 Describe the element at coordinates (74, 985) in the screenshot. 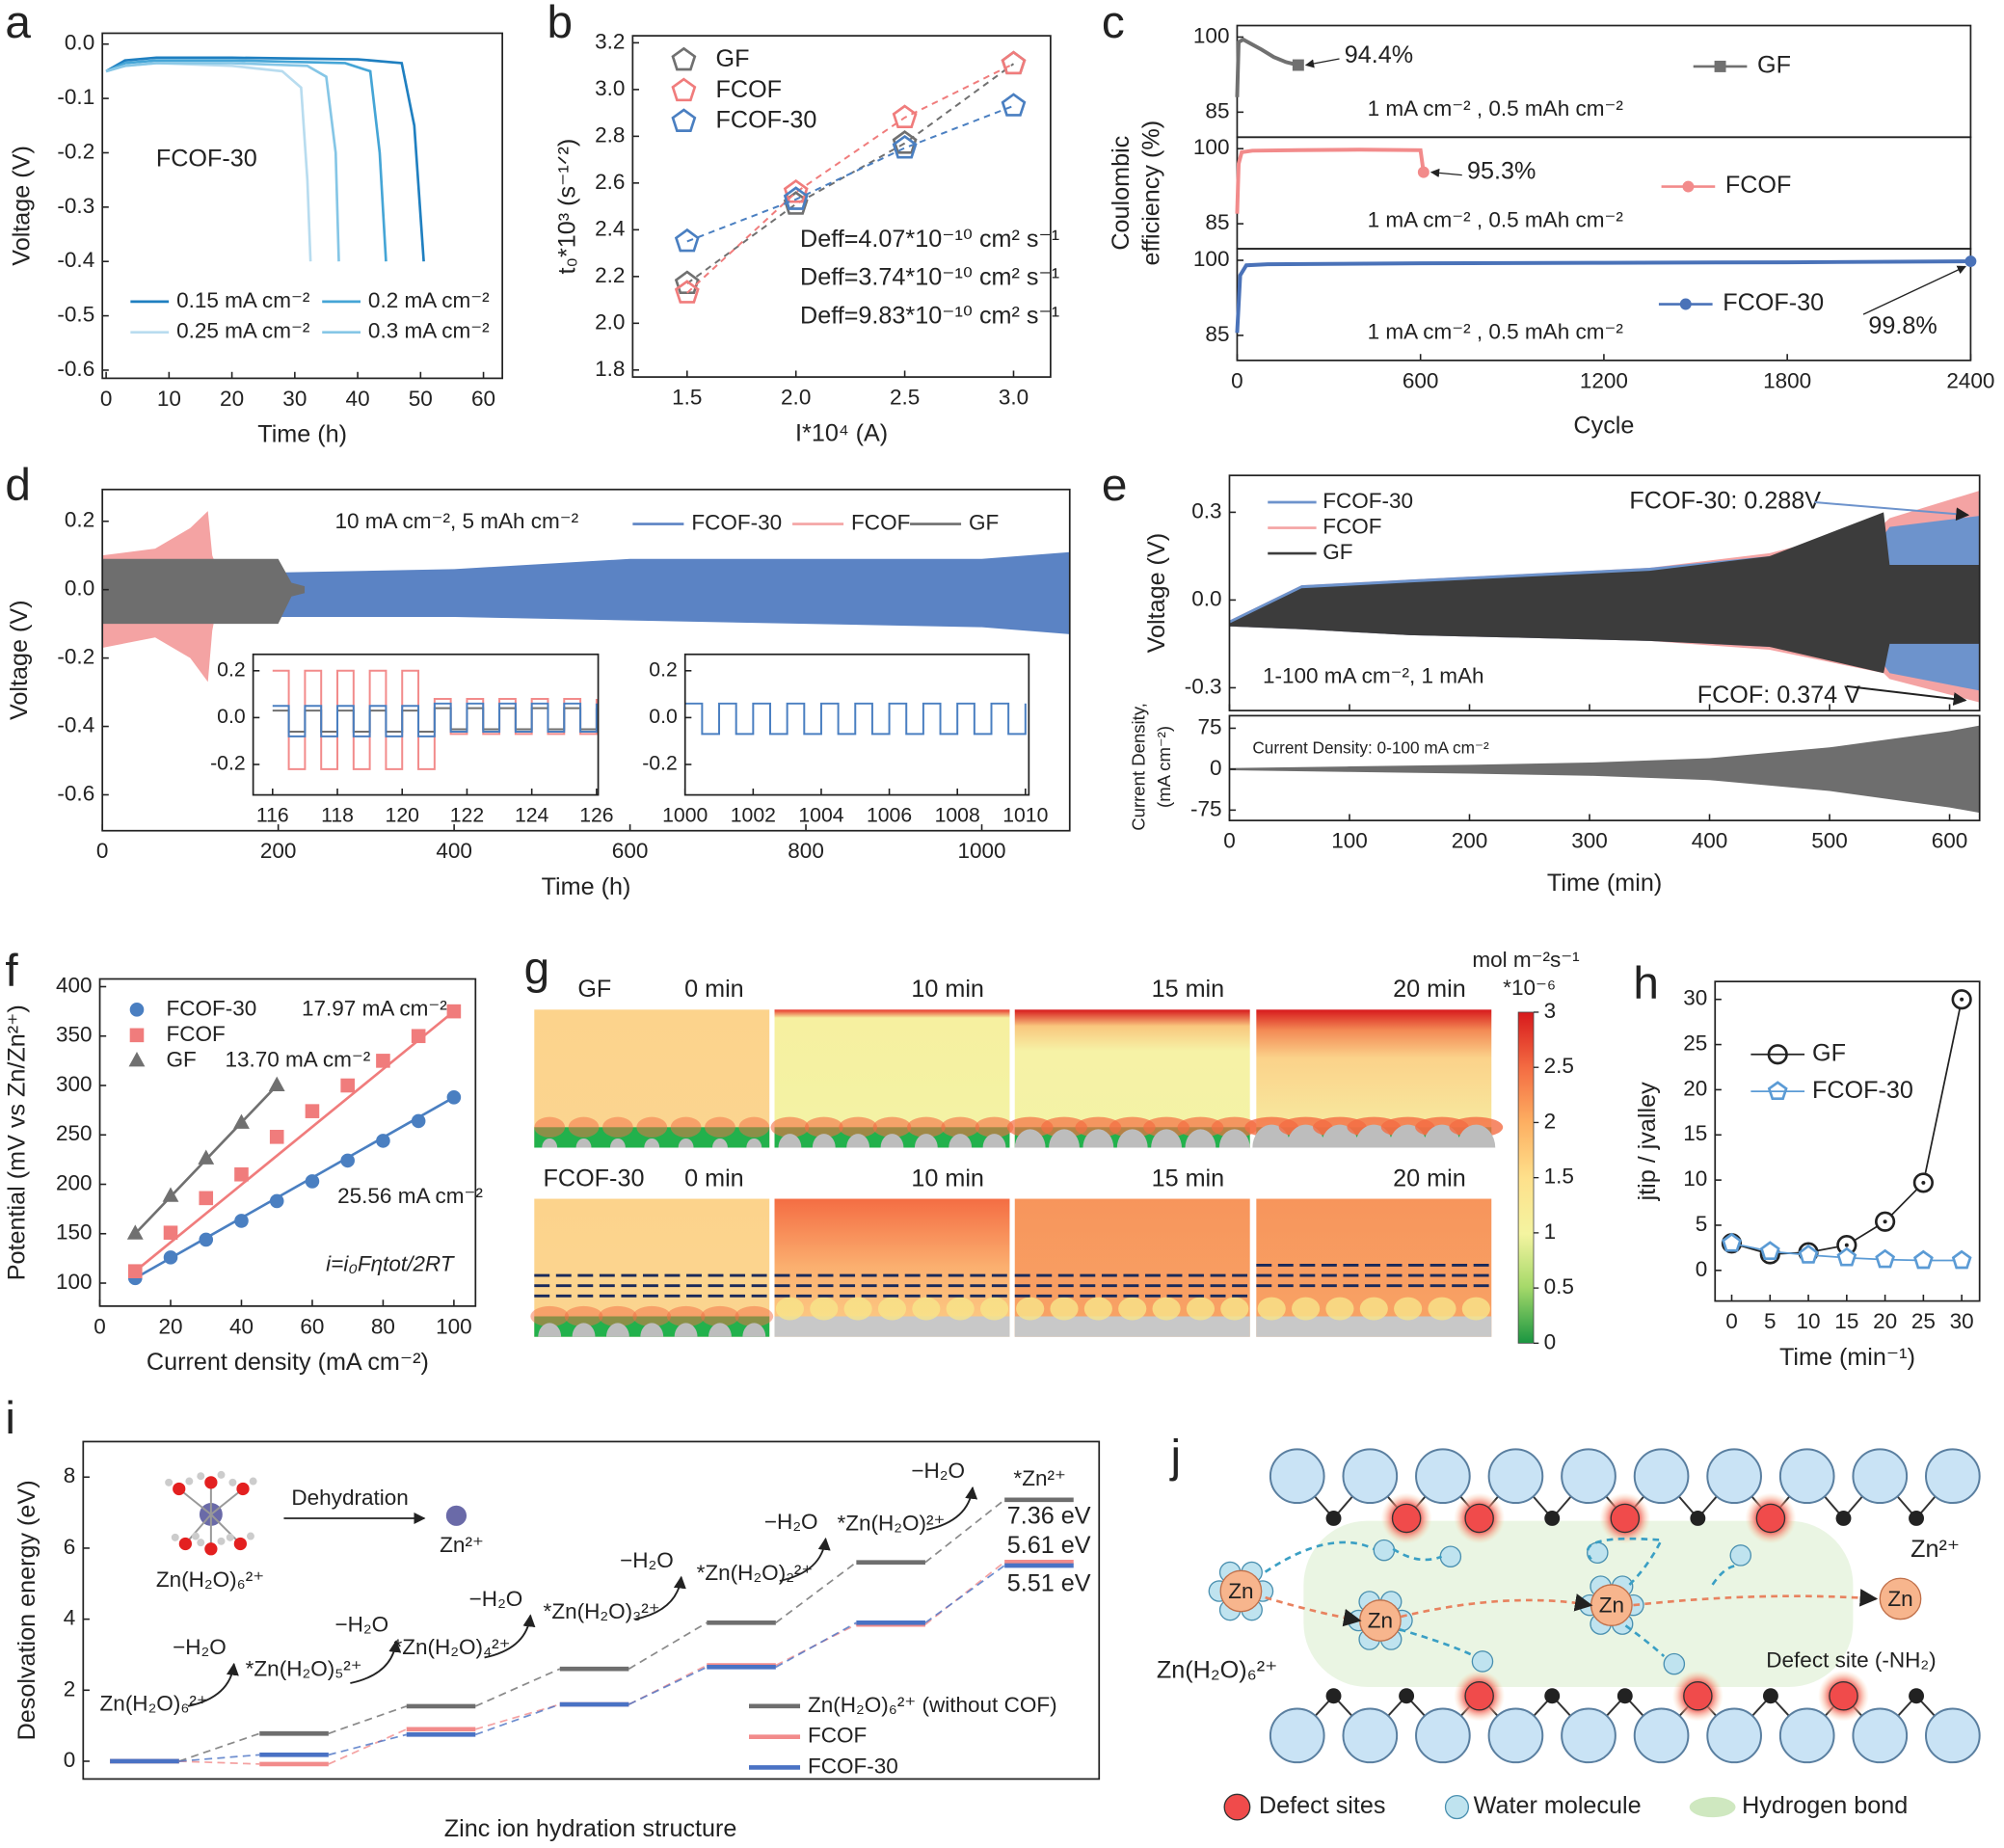

I see `y-tick-label: 400` at that location.